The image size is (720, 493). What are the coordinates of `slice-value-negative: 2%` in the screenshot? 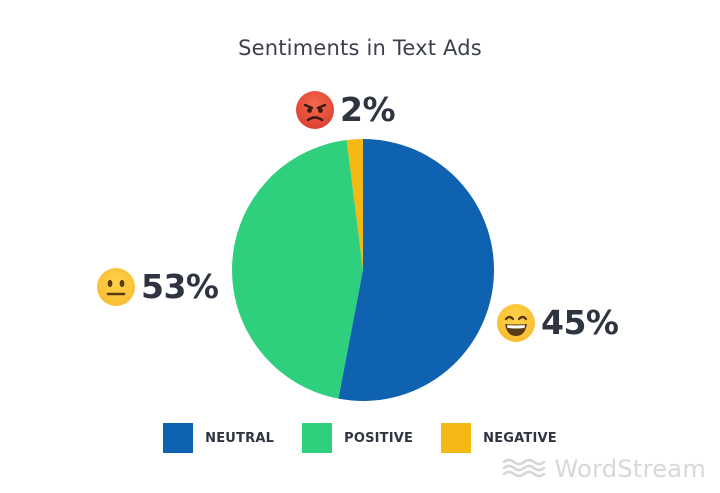 It's located at (368, 109).